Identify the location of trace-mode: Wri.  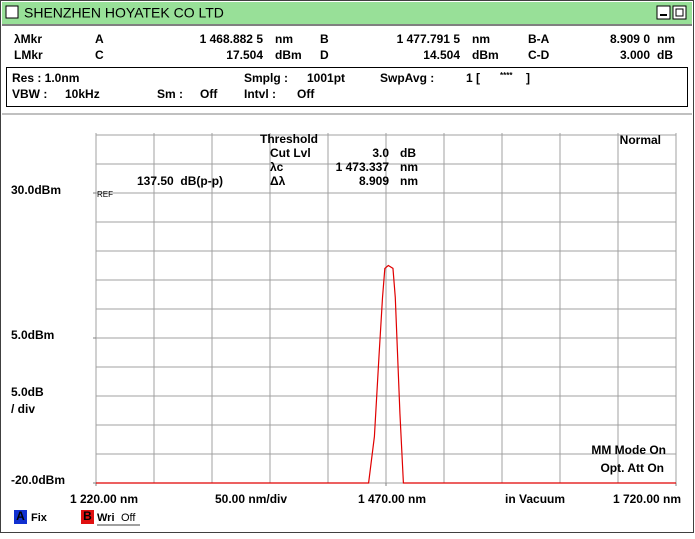
(106, 518).